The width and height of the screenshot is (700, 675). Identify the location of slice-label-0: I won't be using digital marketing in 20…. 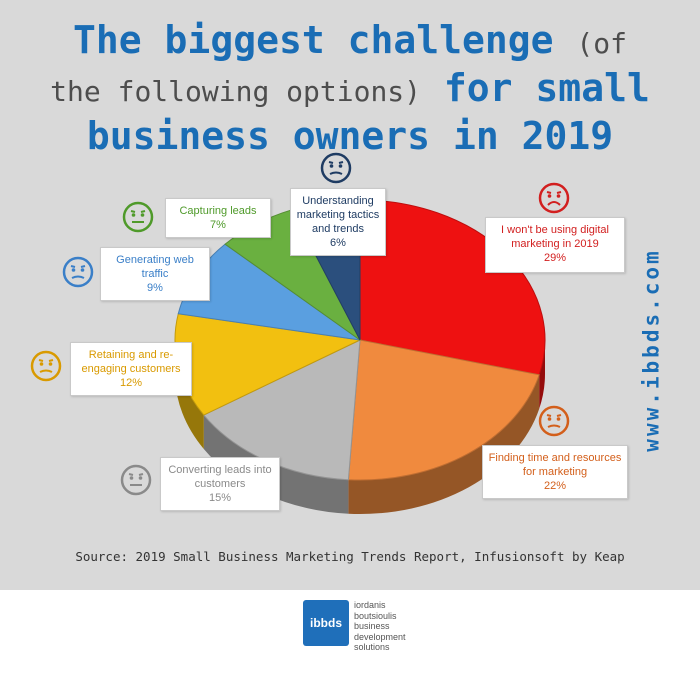
(555, 245).